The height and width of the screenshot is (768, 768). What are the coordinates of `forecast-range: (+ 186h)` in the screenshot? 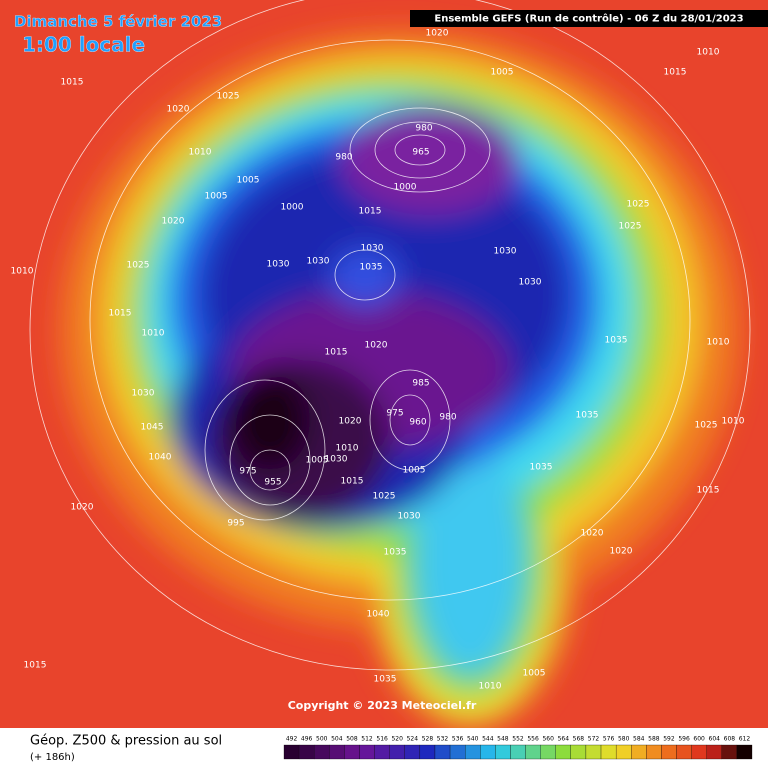 It's located at (52, 757).